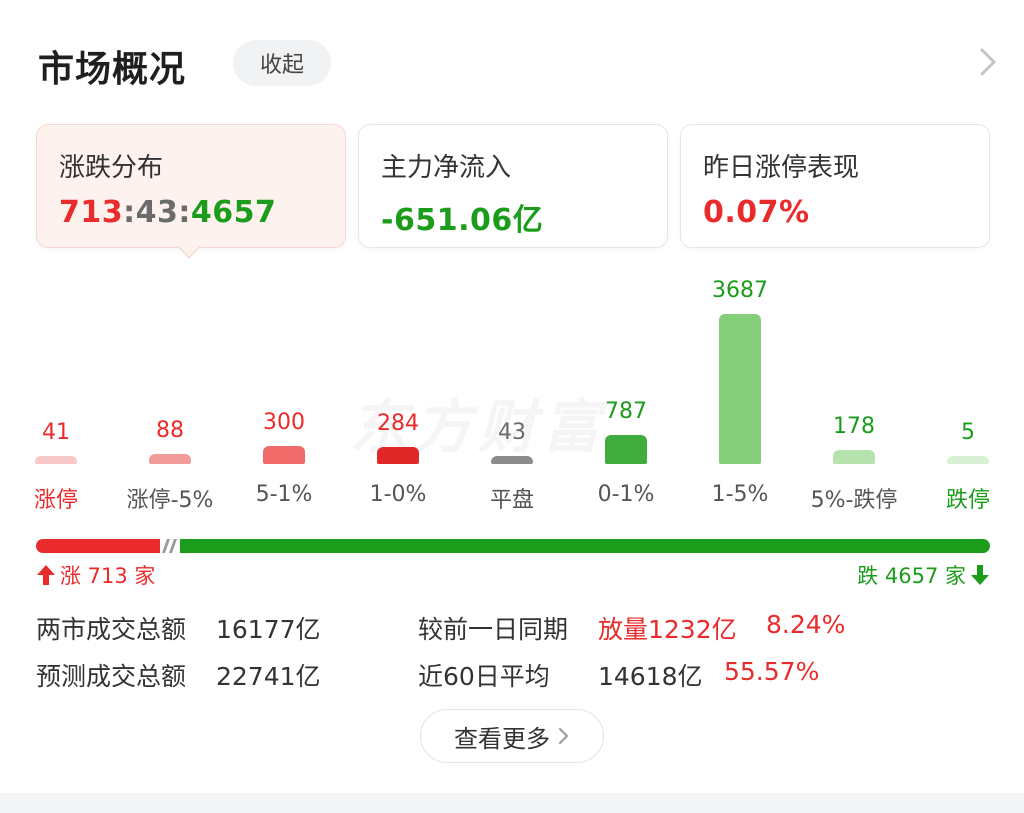  What do you see at coordinates (740, 290) in the screenshot?
I see `bar-value-label: 3687` at bounding box center [740, 290].